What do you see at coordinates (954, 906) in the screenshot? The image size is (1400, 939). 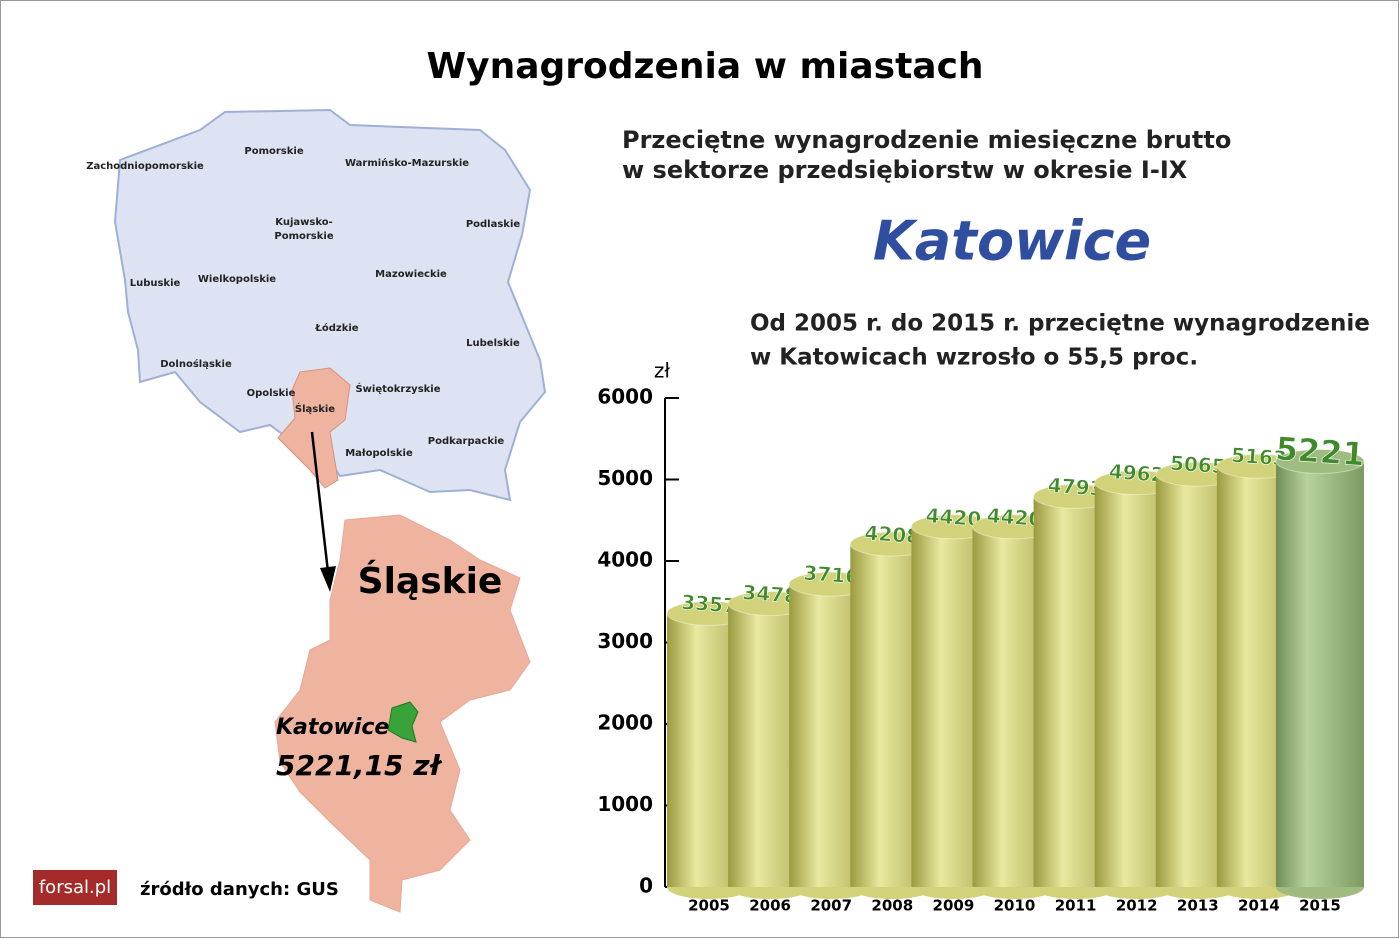 I see `x-tick-label: 2009` at bounding box center [954, 906].